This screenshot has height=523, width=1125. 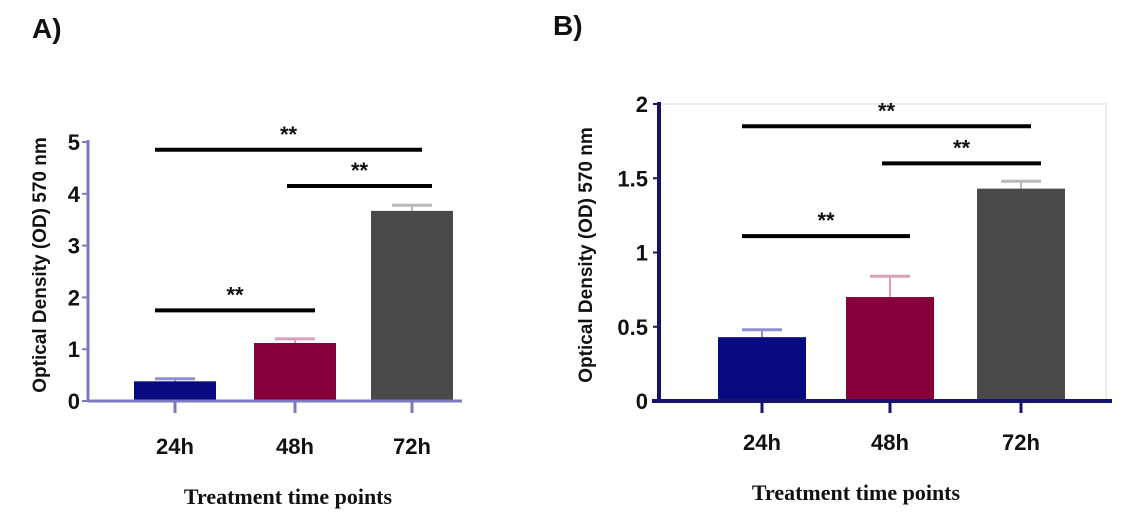 What do you see at coordinates (40, 265) in the screenshot?
I see `y-axis-label-a: Optical Density (OD) 570 nm` at bounding box center [40, 265].